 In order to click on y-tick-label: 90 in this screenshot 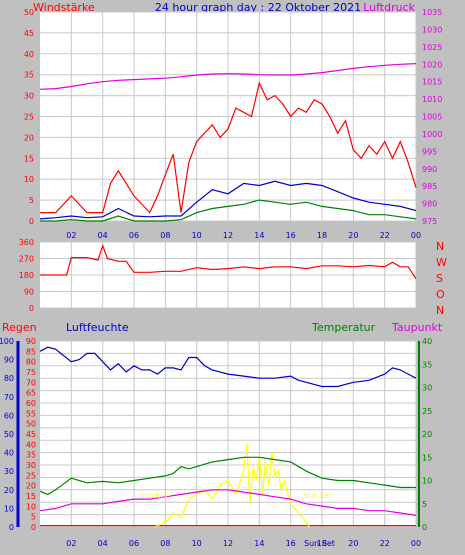, I will do `click(31, 341)`.